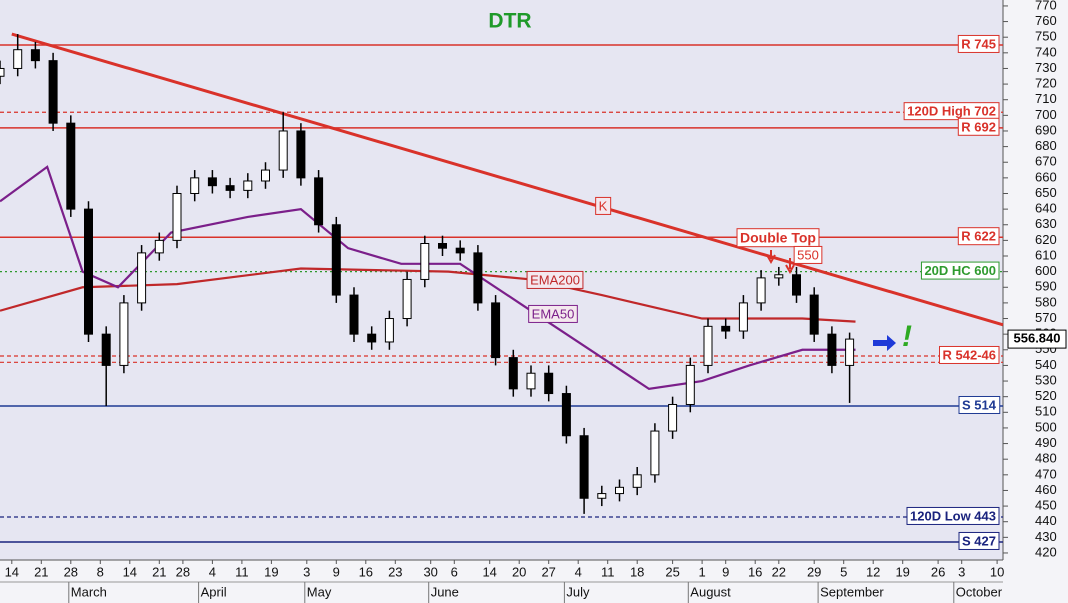 The height and width of the screenshot is (603, 1068). I want to click on level-label: R 692, so click(978, 126).